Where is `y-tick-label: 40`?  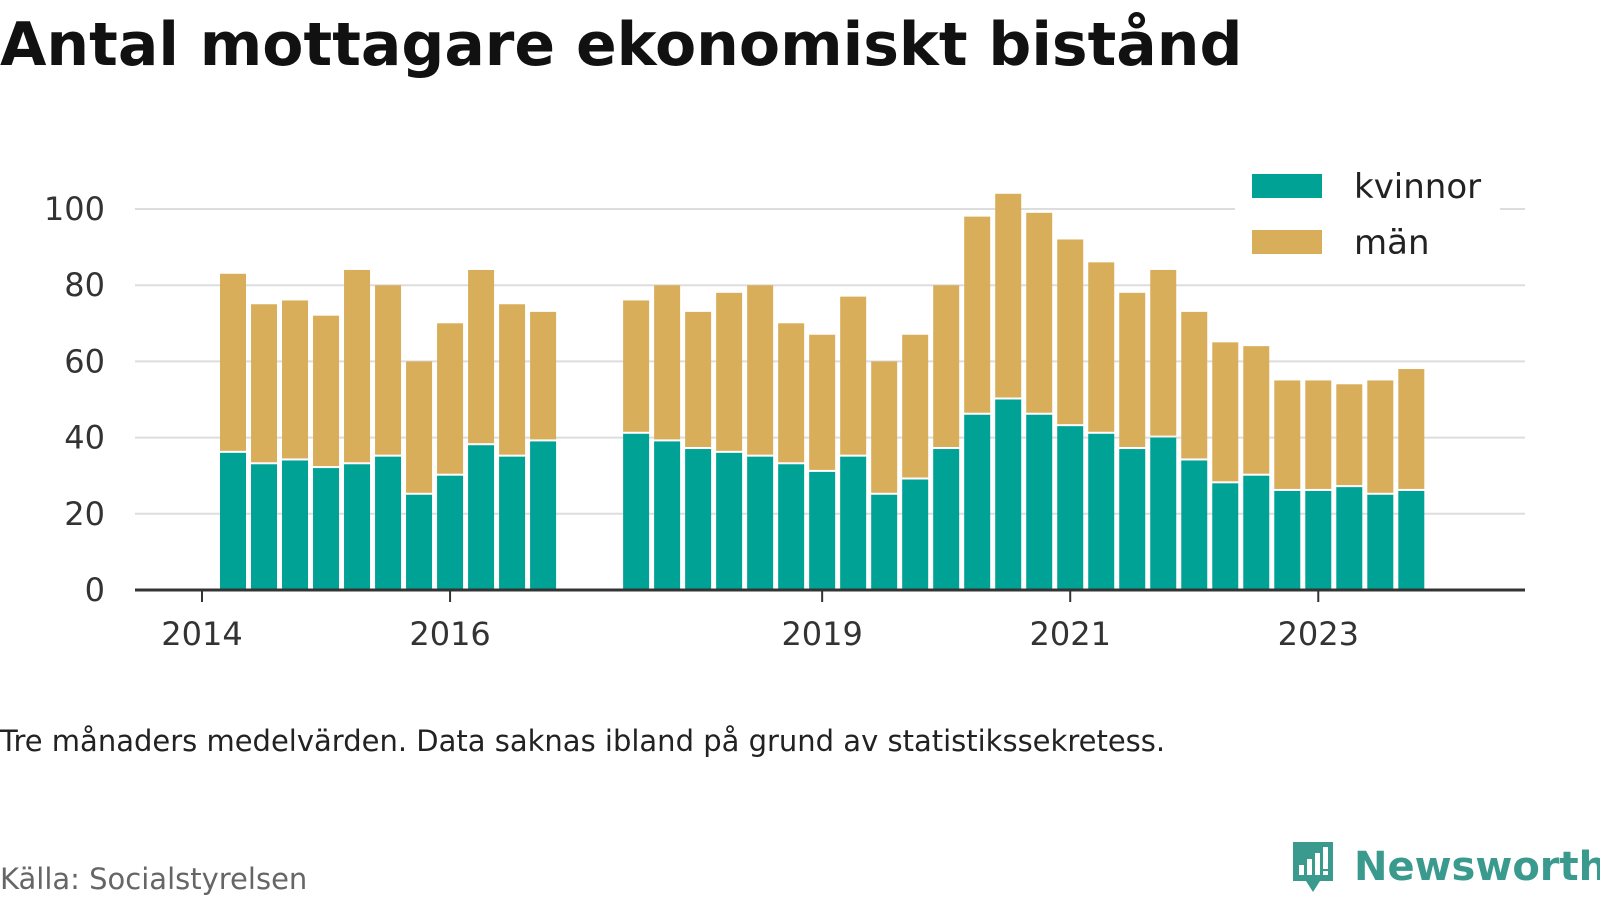
y-tick-label: 40 is located at coordinates (84, 438).